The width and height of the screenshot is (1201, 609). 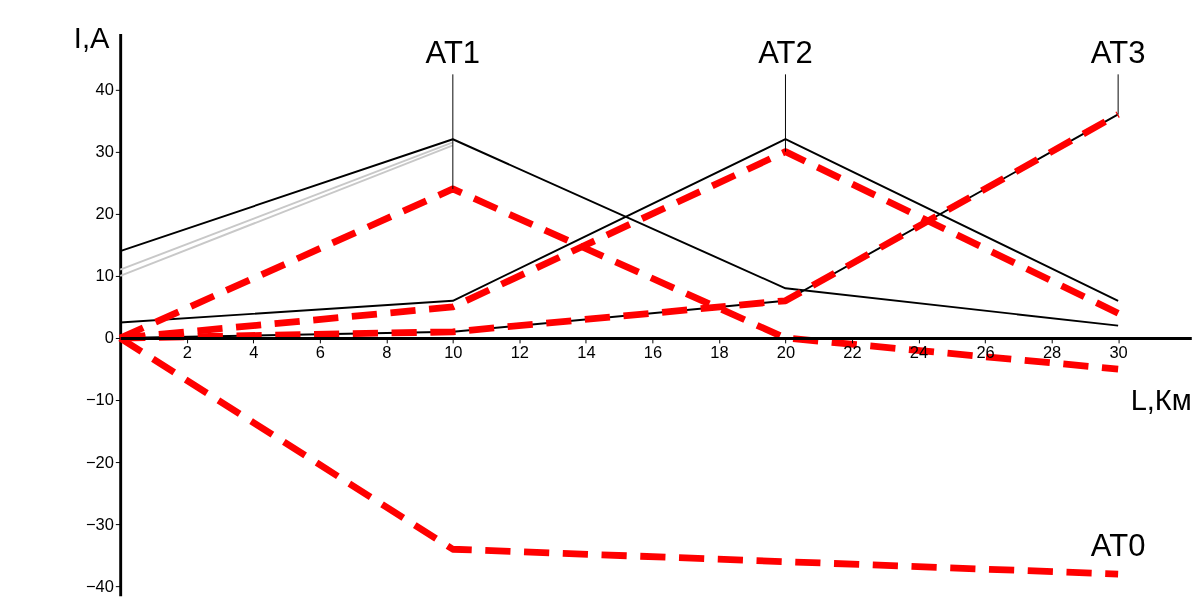 What do you see at coordinates (99, 585) in the screenshot?
I see `y-tick-label: −40` at bounding box center [99, 585].